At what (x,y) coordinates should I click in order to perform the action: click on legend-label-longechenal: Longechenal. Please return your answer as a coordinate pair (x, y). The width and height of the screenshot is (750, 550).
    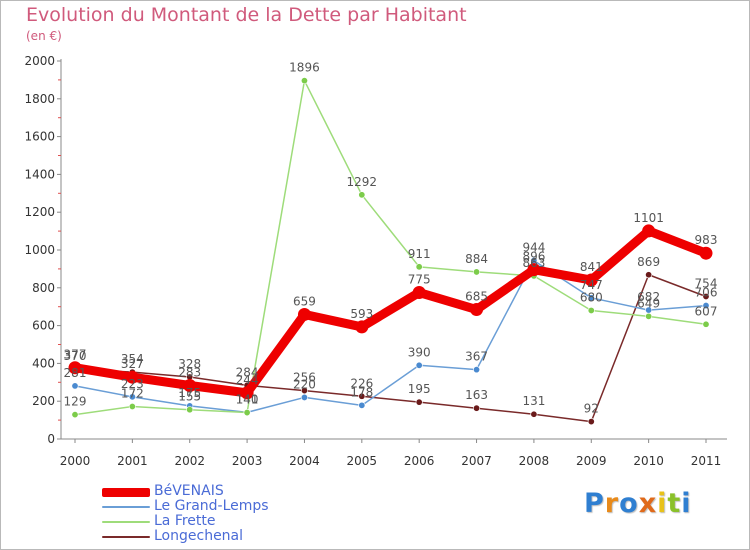
    Looking at the image, I should click on (199, 536).